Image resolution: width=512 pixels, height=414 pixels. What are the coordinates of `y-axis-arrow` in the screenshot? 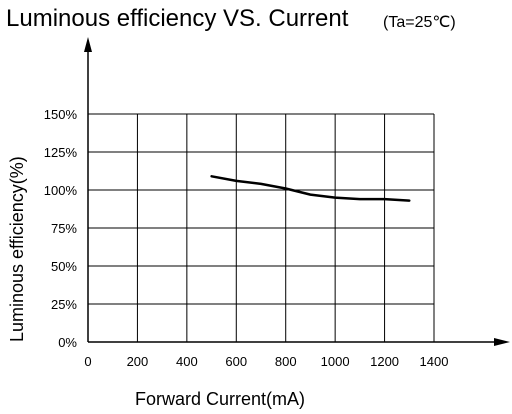 It's located at (88, 44).